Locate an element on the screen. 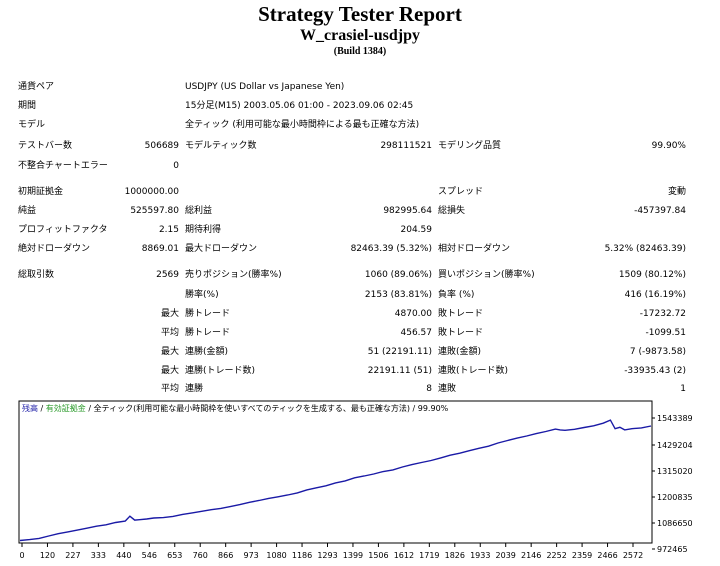  legend-lots: 有効証拠金 is located at coordinates (66, 408).